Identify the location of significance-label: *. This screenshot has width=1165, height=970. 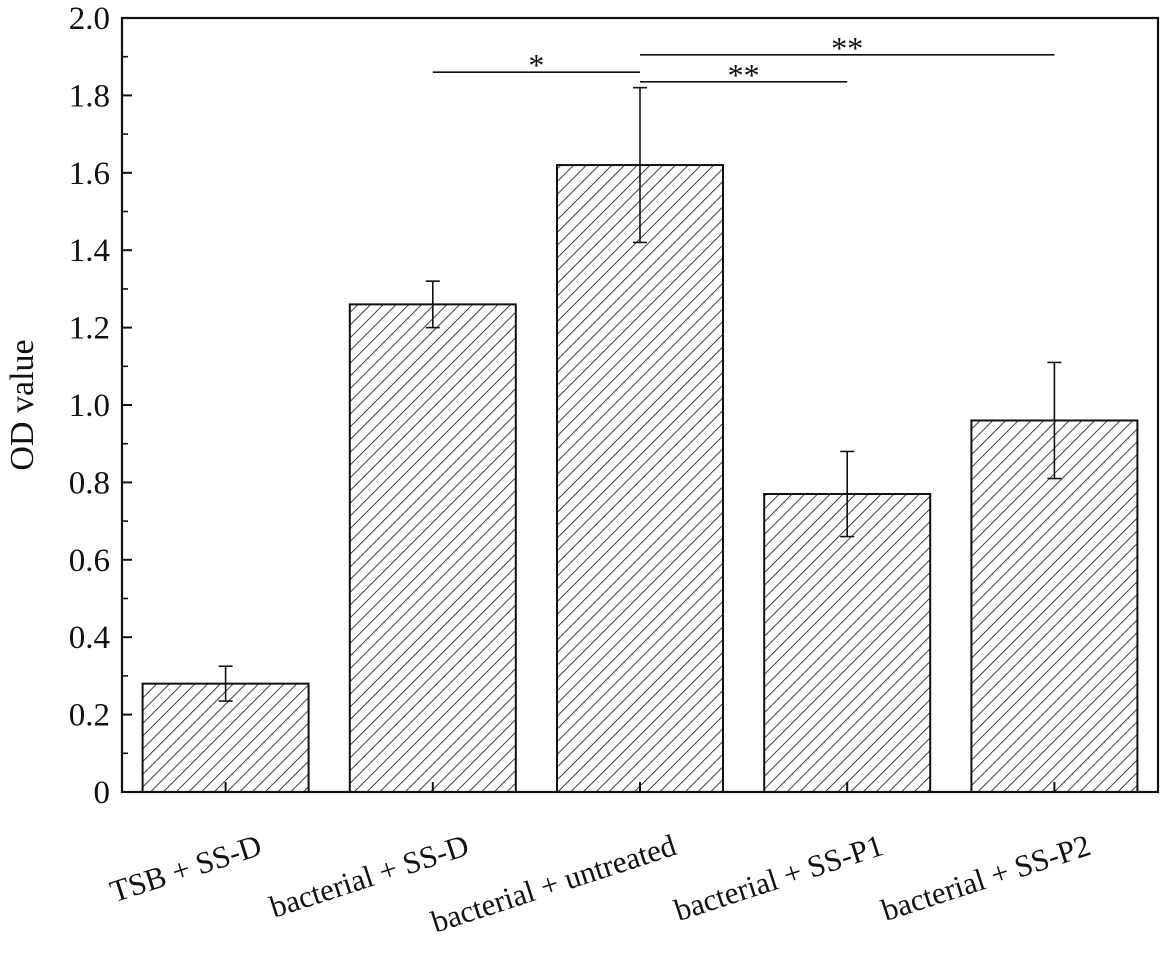
(536, 65).